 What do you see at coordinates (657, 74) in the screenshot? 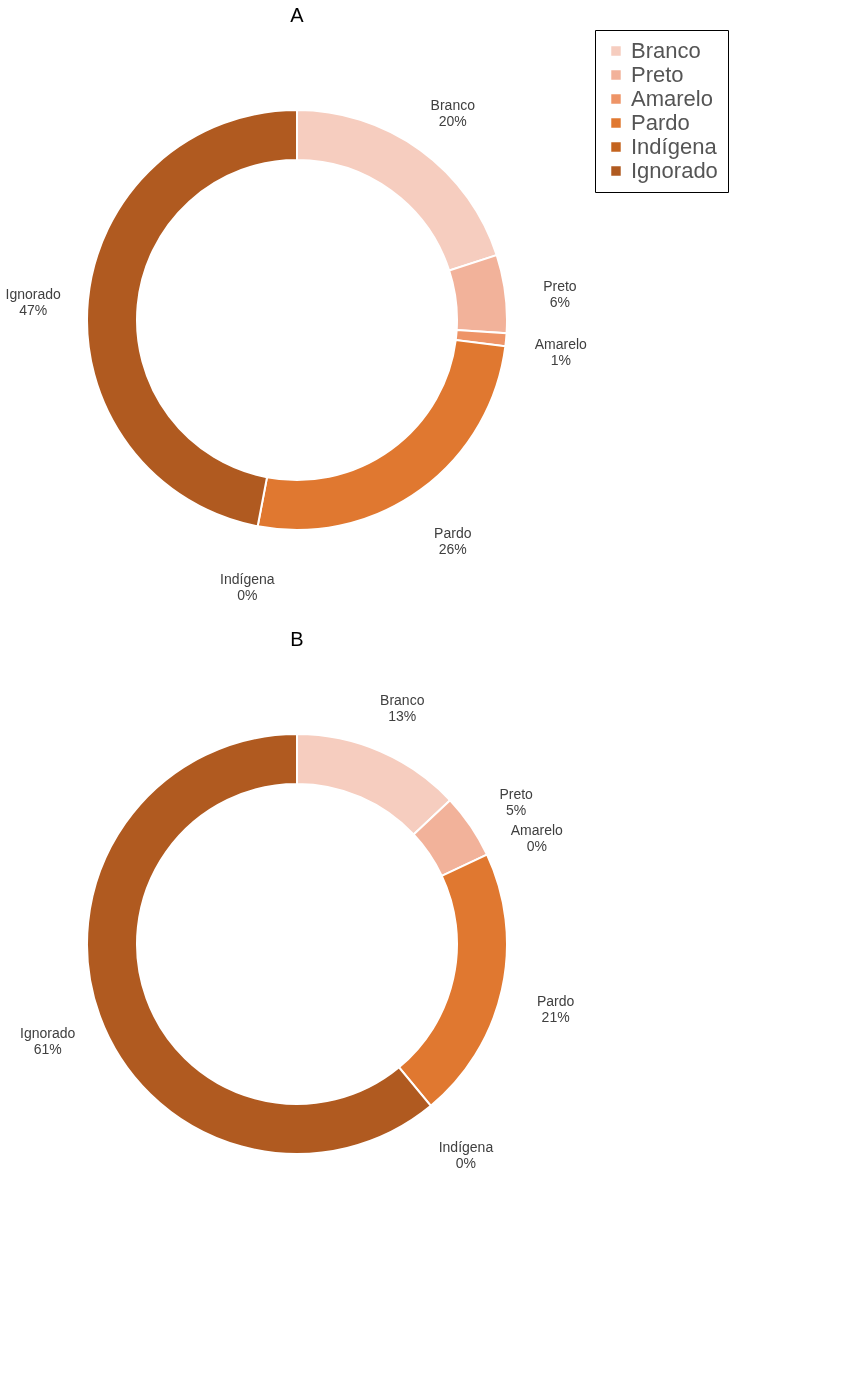
I see `legend-label: Preto` at bounding box center [657, 74].